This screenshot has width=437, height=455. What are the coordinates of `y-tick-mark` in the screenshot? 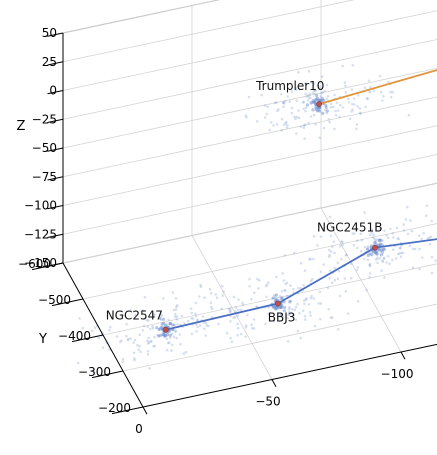 It's located at (67, 302).